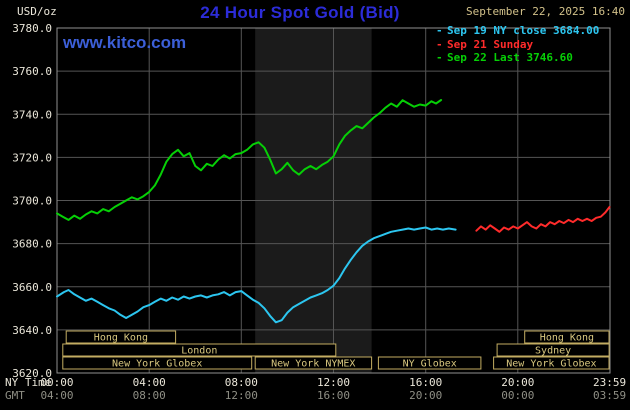 The image size is (630, 410). Describe the element at coordinates (56, 382) in the screenshot. I see `x-tick-label-ny: 00:00` at that location.